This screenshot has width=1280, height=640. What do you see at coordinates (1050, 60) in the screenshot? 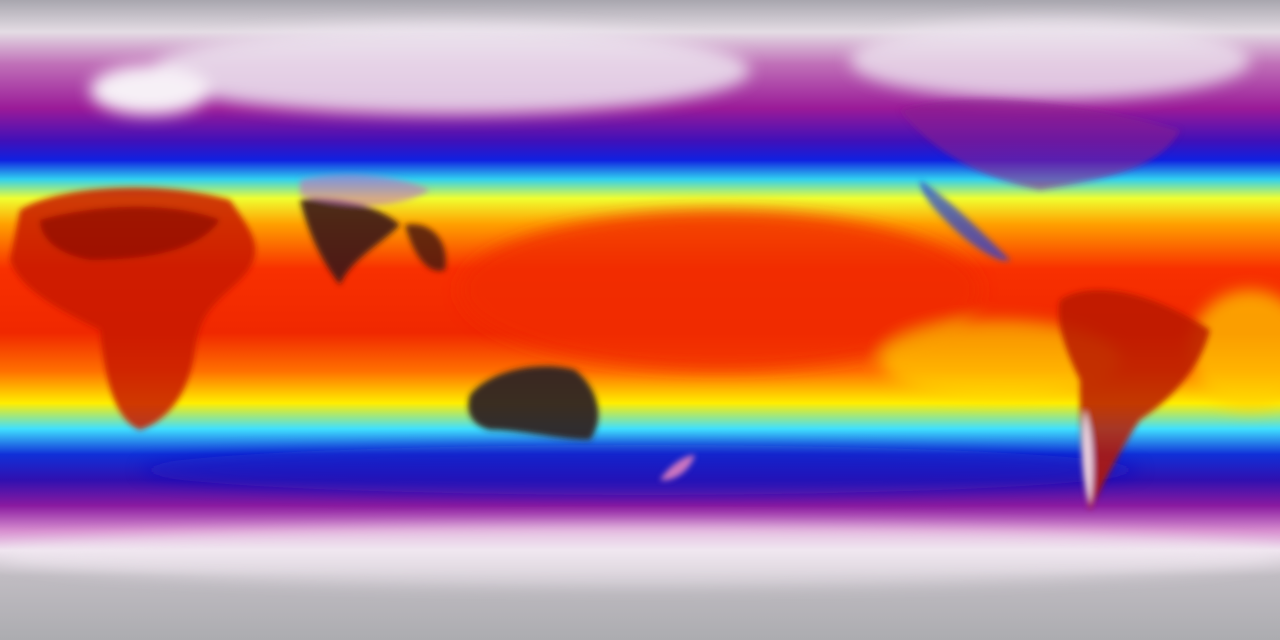
I see `arctic-white-region-east` at bounding box center [1050, 60].